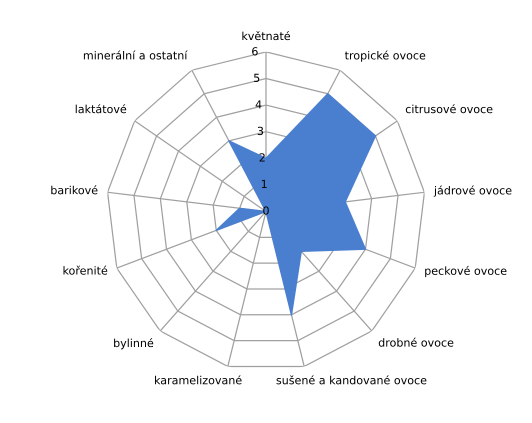 Image resolution: width=532 pixels, height=423 pixels. I want to click on y-tick-label: 4, so click(259, 104).